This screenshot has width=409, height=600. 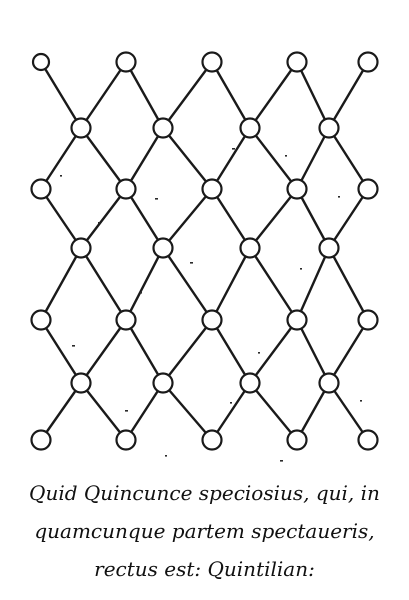 What do you see at coordinates (204, 493) in the screenshot?
I see `caption-line-1: Quid Quincunce speciosius, qui, in` at bounding box center [204, 493].